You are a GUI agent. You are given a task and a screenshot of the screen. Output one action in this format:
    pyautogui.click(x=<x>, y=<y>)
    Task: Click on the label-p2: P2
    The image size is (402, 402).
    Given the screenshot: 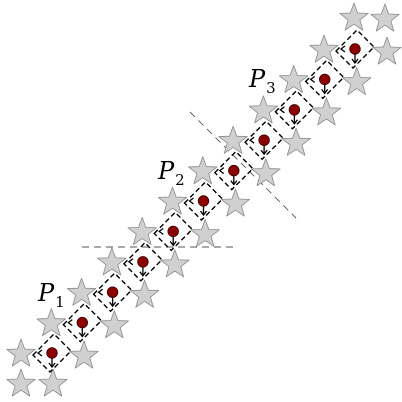 What is the action you would take?
    pyautogui.click(x=171, y=173)
    